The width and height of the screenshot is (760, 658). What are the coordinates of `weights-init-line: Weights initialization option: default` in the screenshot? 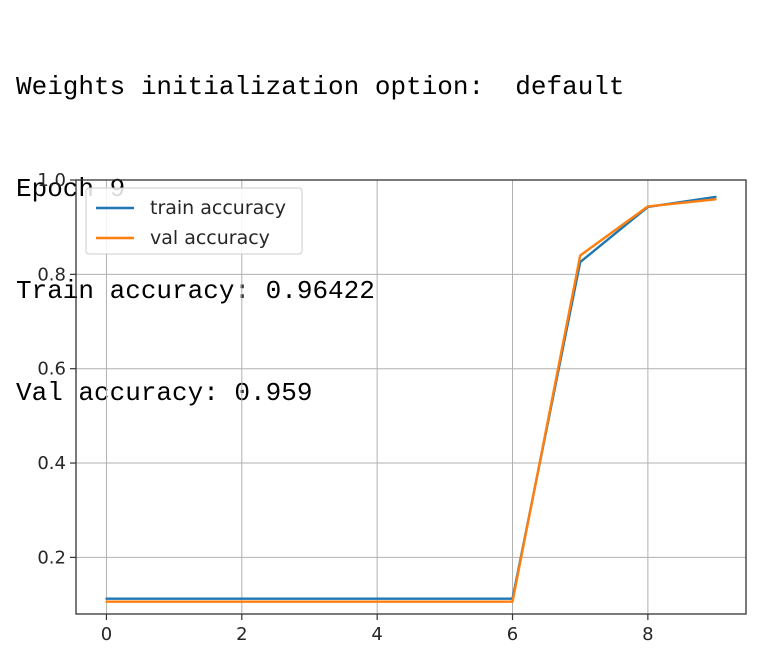 It's located at (320, 87).